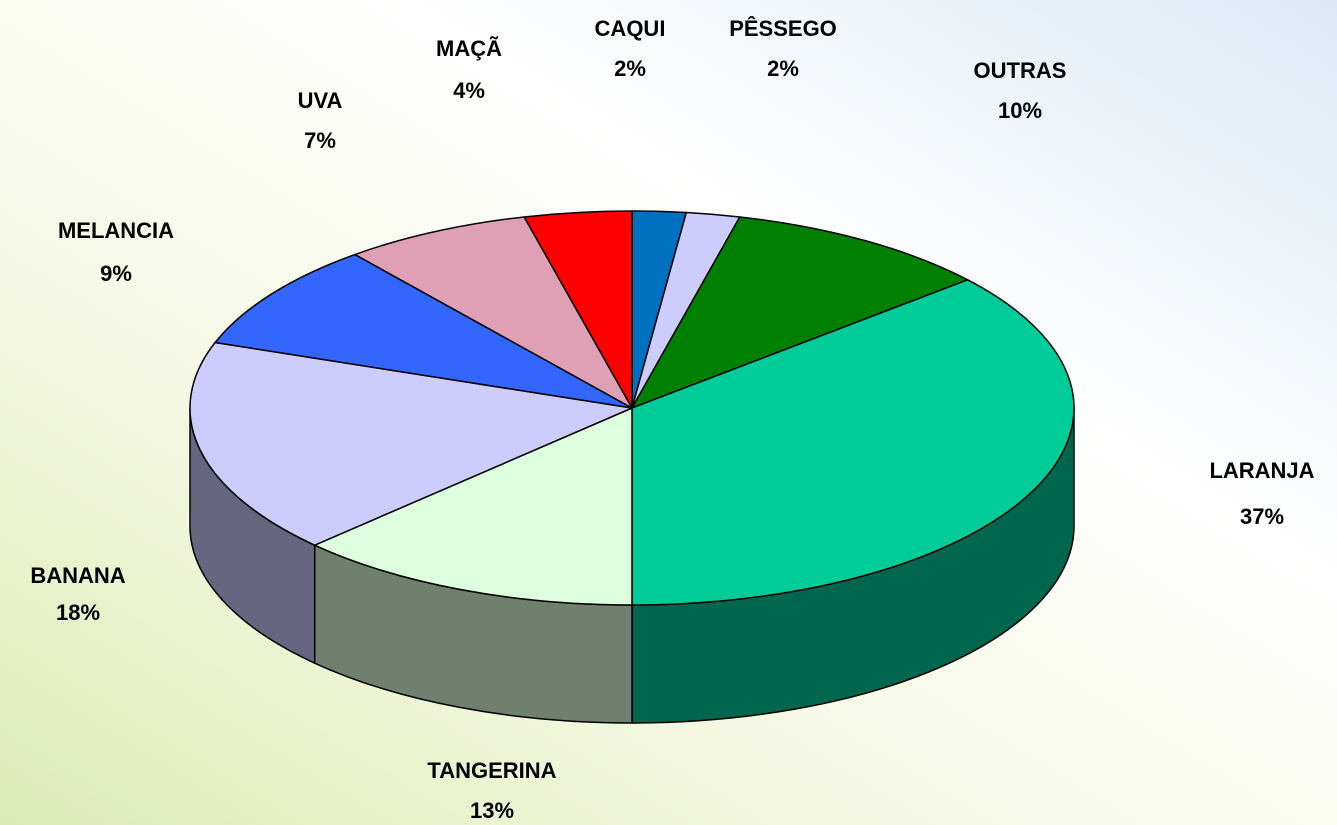 The height and width of the screenshot is (825, 1337). Describe the element at coordinates (320, 100) in the screenshot. I see `slice-label: UVA` at that location.